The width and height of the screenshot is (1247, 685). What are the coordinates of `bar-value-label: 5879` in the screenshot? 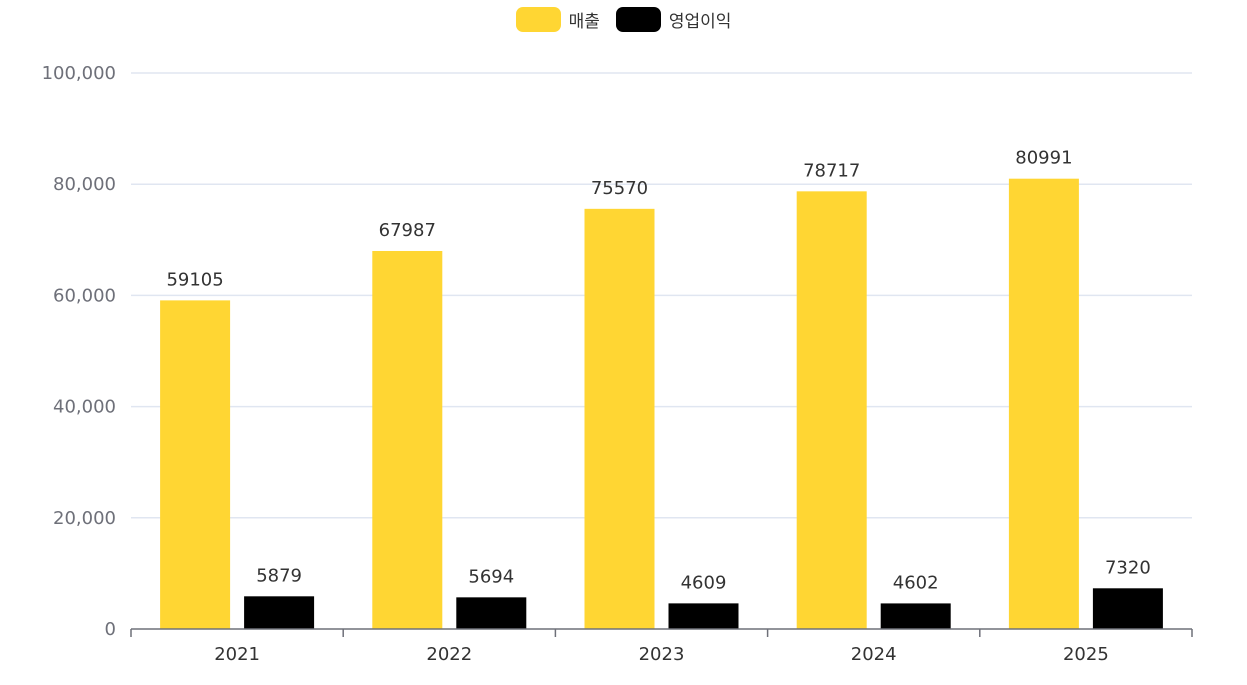 It's located at (279, 575).